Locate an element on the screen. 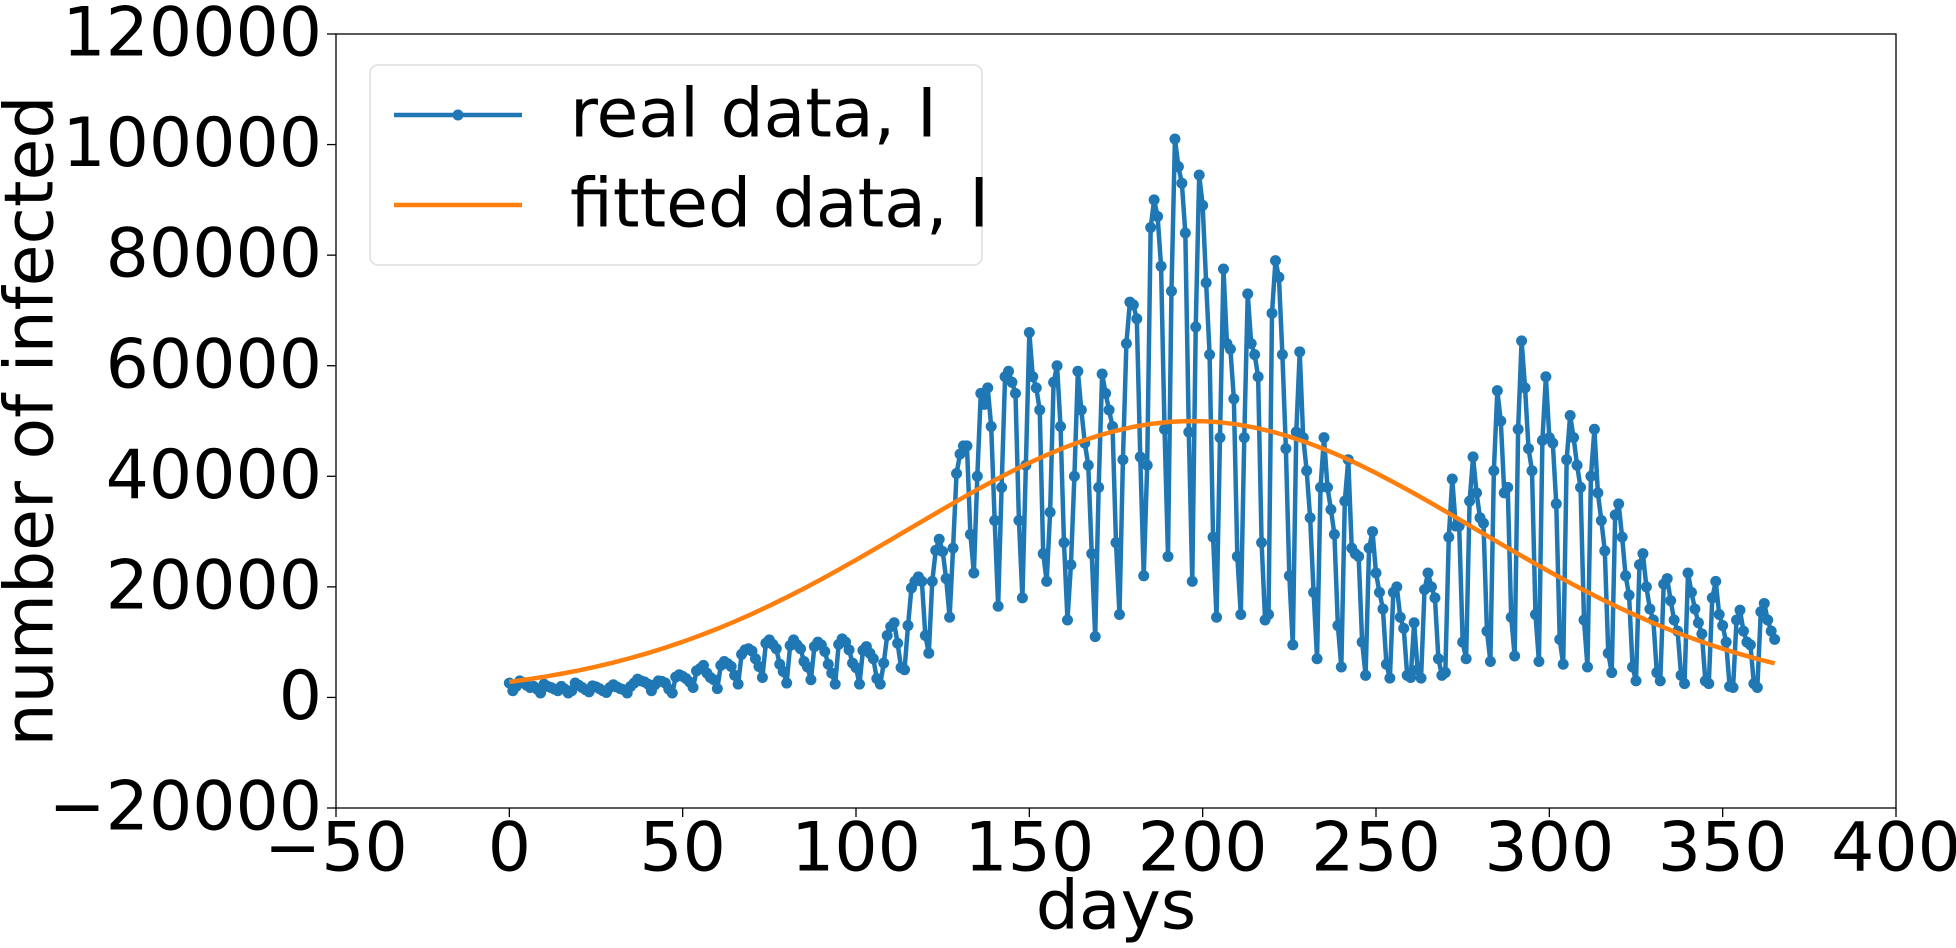 The width and height of the screenshot is (1956, 948). x-tick-label: 50 is located at coordinates (682, 848).